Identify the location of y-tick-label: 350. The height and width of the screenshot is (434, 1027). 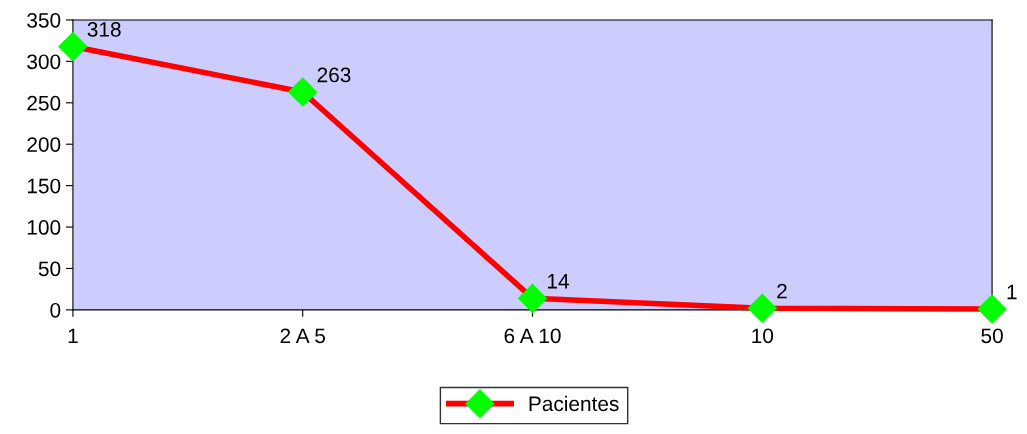
(44, 20).